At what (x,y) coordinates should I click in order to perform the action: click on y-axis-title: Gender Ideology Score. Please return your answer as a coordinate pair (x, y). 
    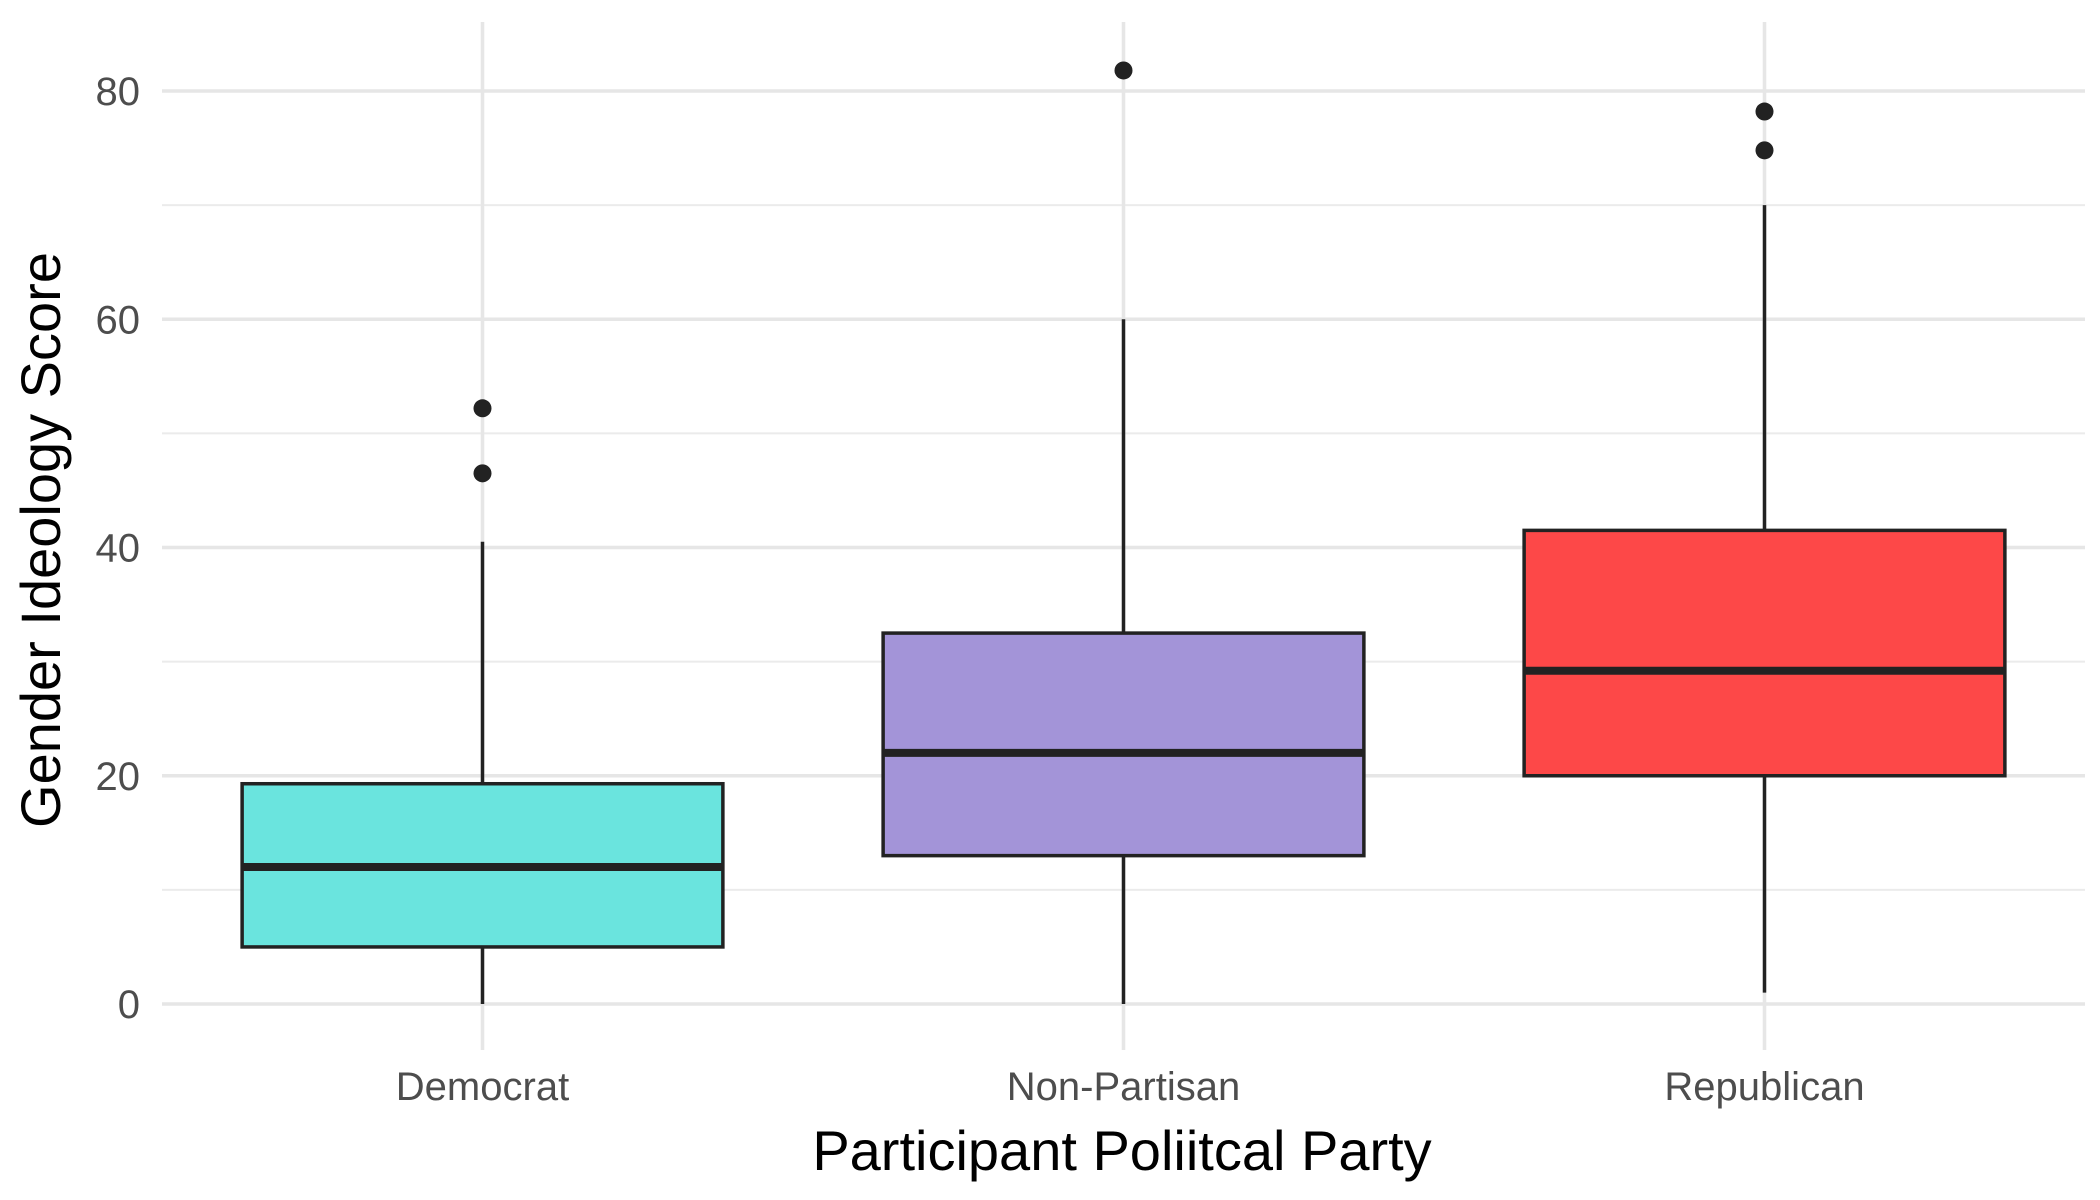
    Looking at the image, I should click on (40, 540).